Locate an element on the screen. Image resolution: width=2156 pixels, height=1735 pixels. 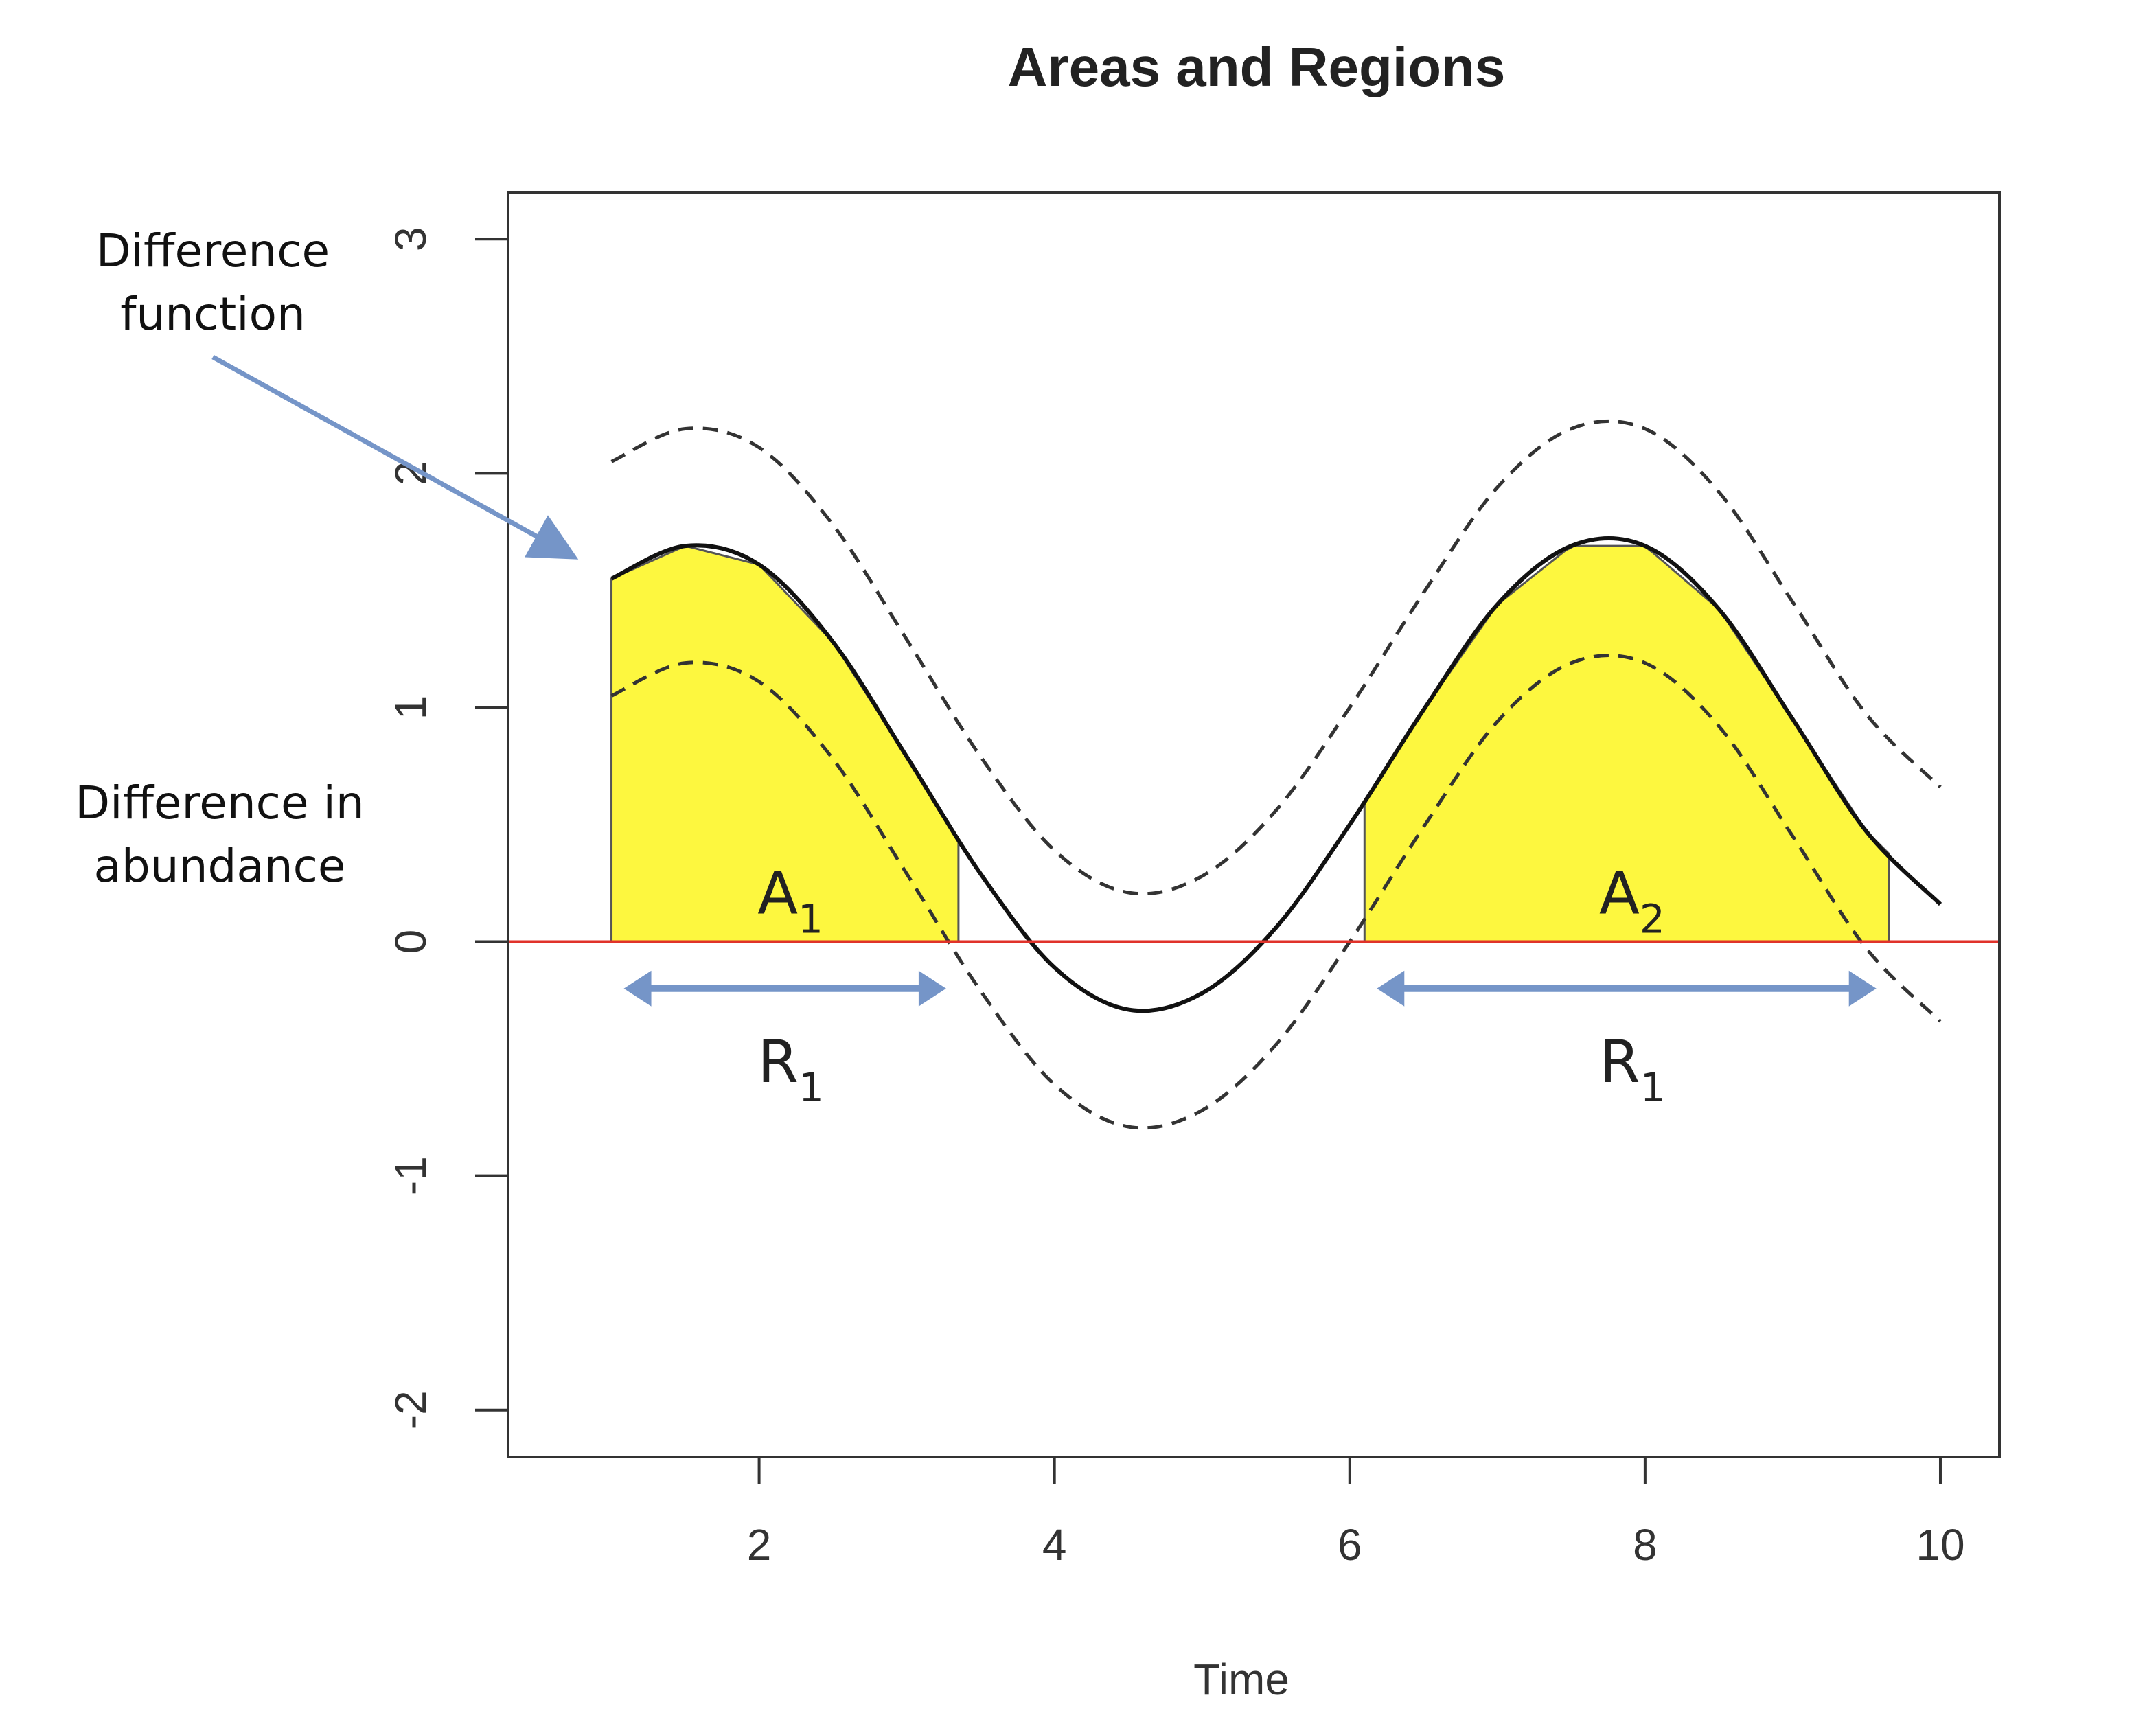
y-tick-label: 1 is located at coordinates (410, 708).